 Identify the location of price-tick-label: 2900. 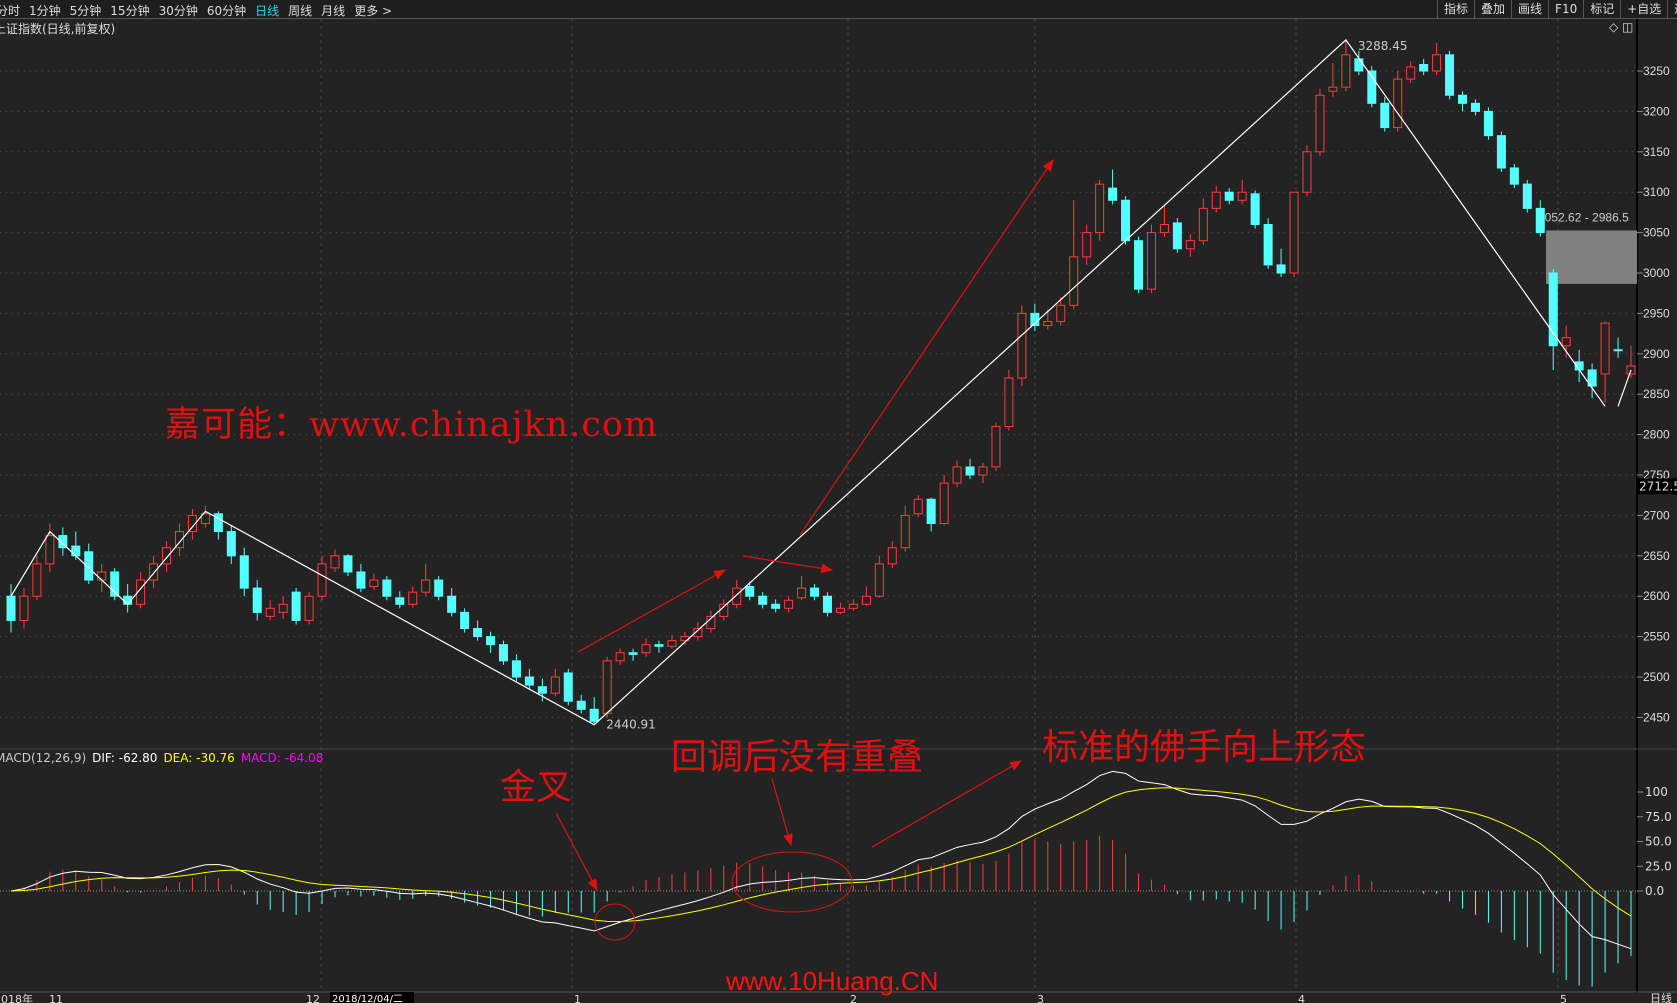
(1656, 354).